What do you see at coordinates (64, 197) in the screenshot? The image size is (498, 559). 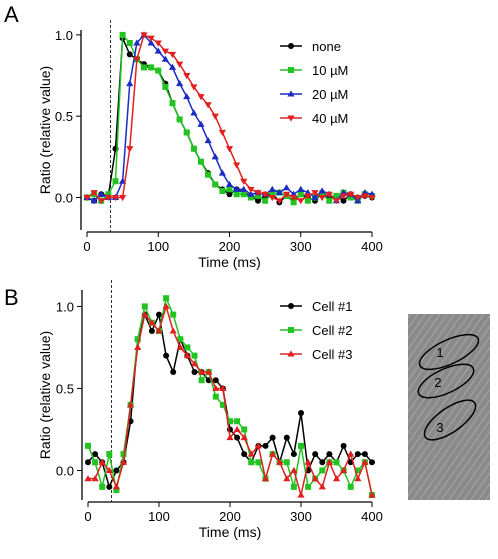 I see `y-tick-label: 0.0` at bounding box center [64, 197].